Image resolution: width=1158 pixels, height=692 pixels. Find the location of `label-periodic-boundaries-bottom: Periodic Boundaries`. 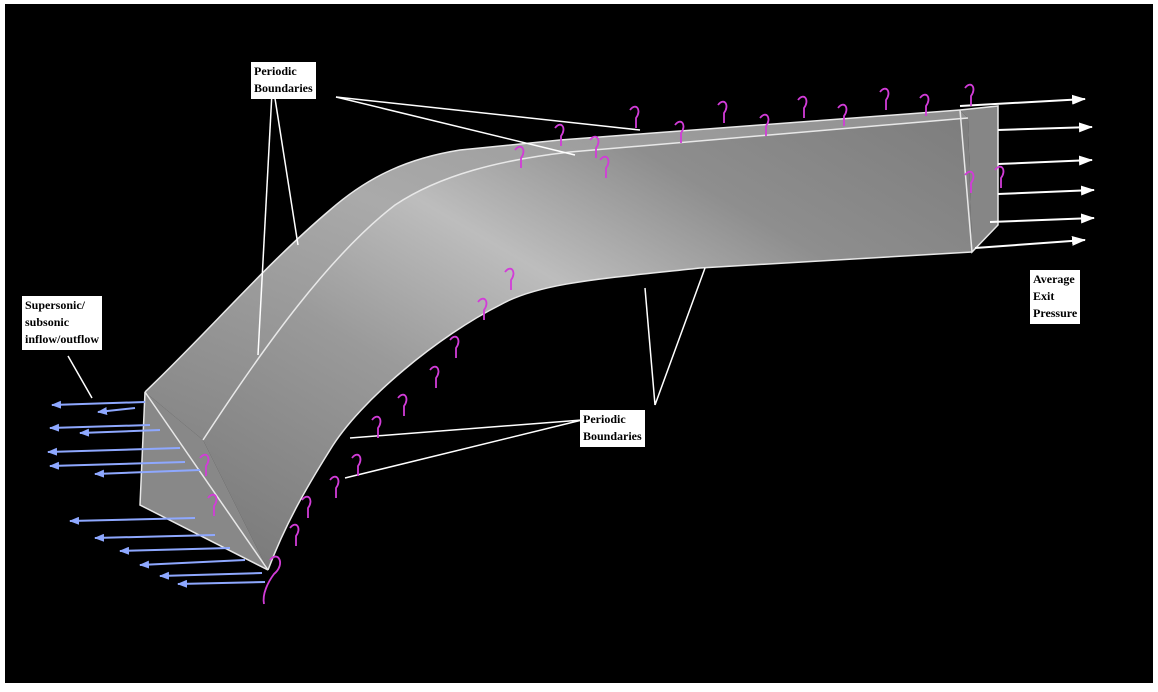

label-periodic-boundaries-bottom: Periodic Boundaries is located at coordinates (612, 428).